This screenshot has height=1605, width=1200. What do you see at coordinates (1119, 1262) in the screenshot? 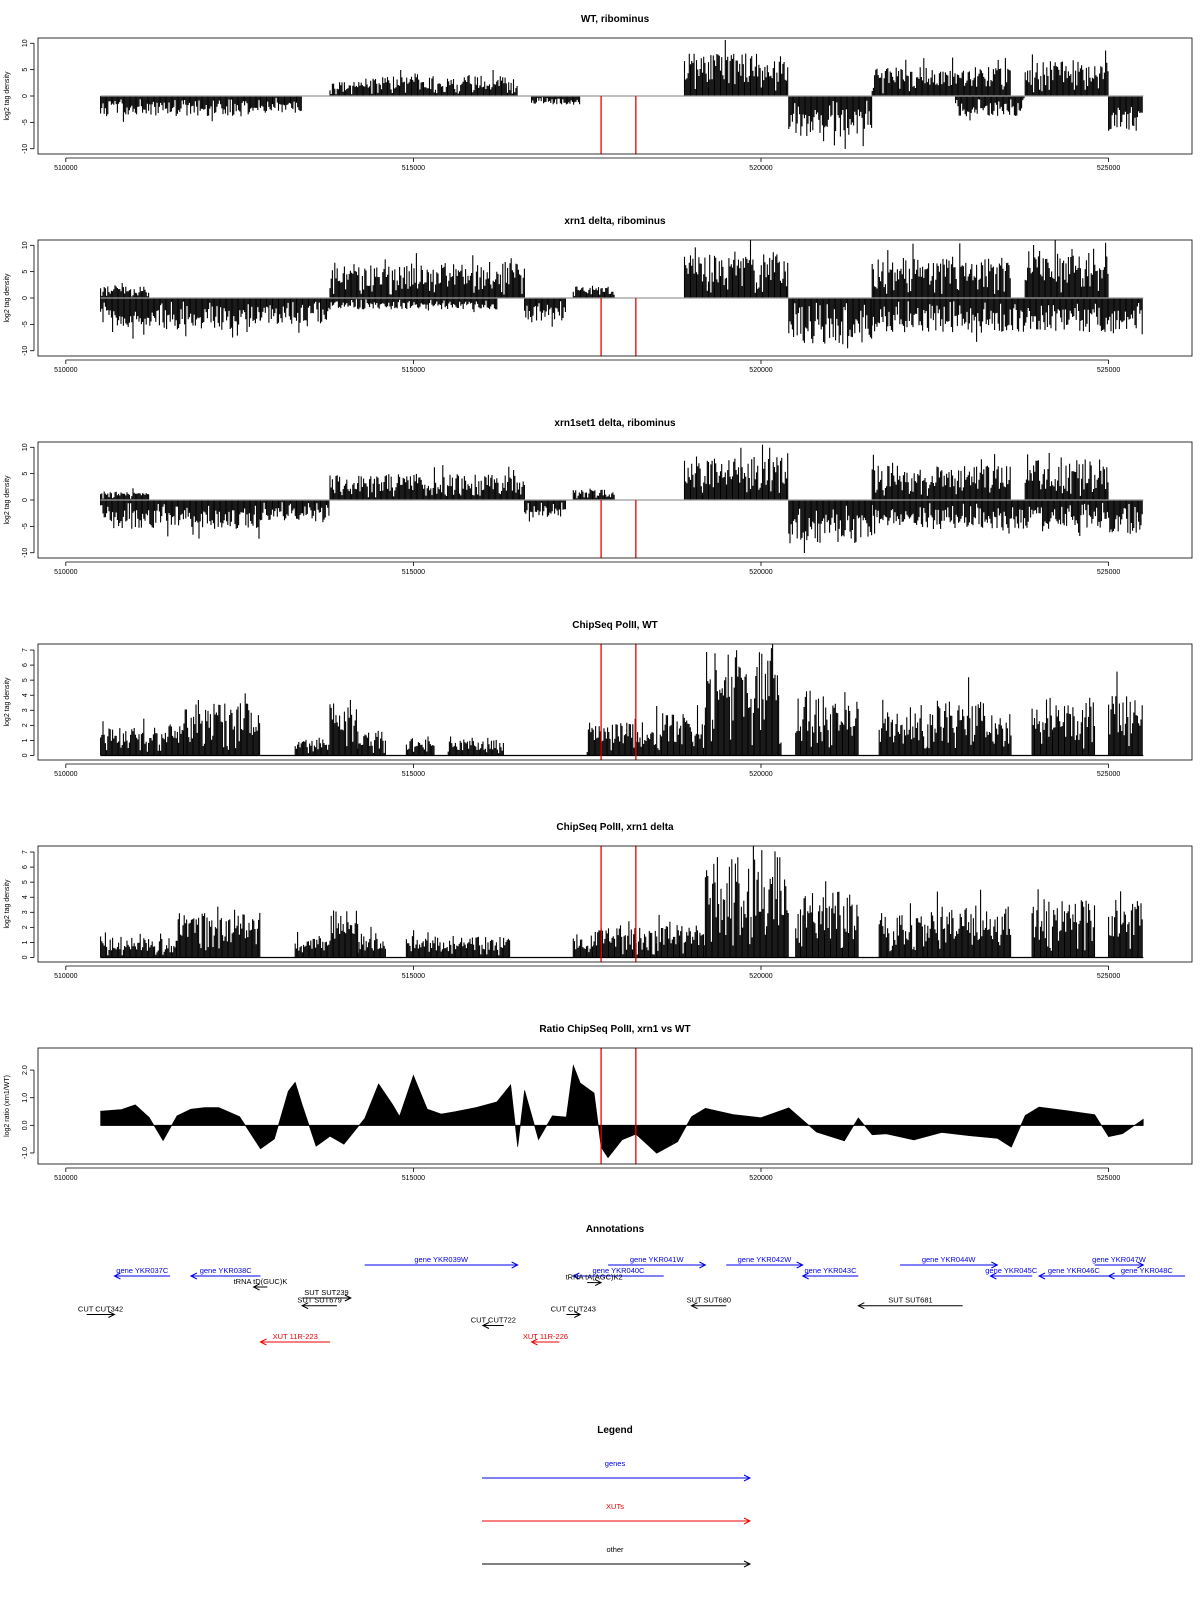
I see `feature-gene-ykr047w: gene YKR047W` at bounding box center [1119, 1262].